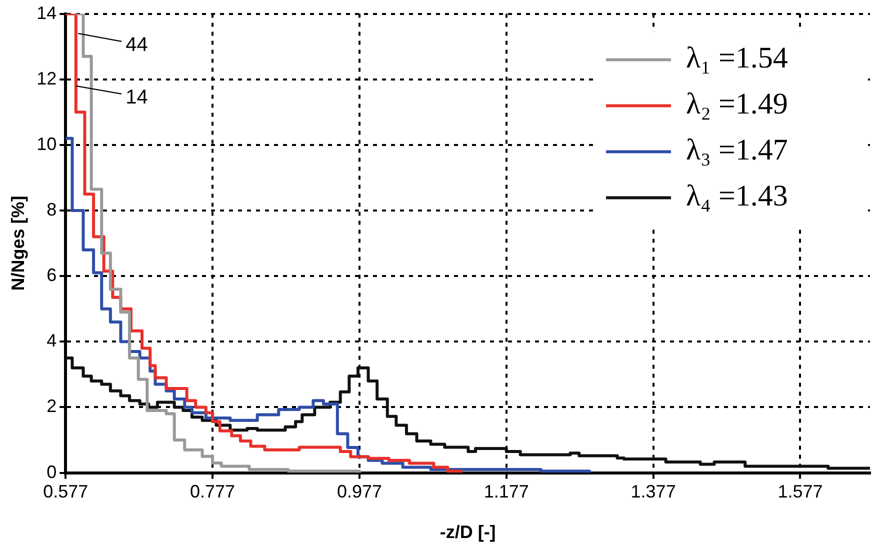 This screenshot has width=884, height=552. Describe the element at coordinates (737, 104) in the screenshot. I see `legend-label: λ₂ =1.49` at that location.